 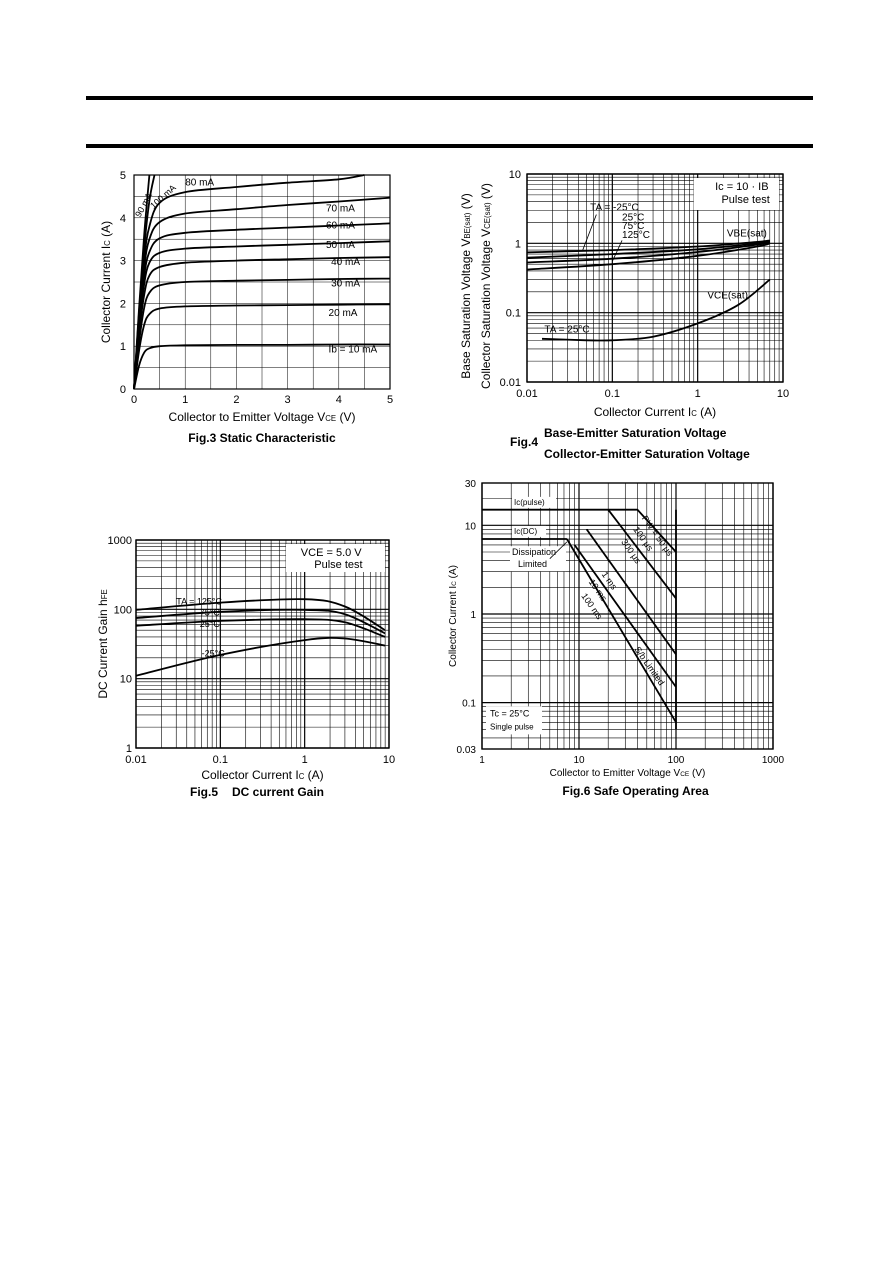 What do you see at coordinates (288, 400) in the screenshot?
I see `x-tick-label: 3` at bounding box center [288, 400].